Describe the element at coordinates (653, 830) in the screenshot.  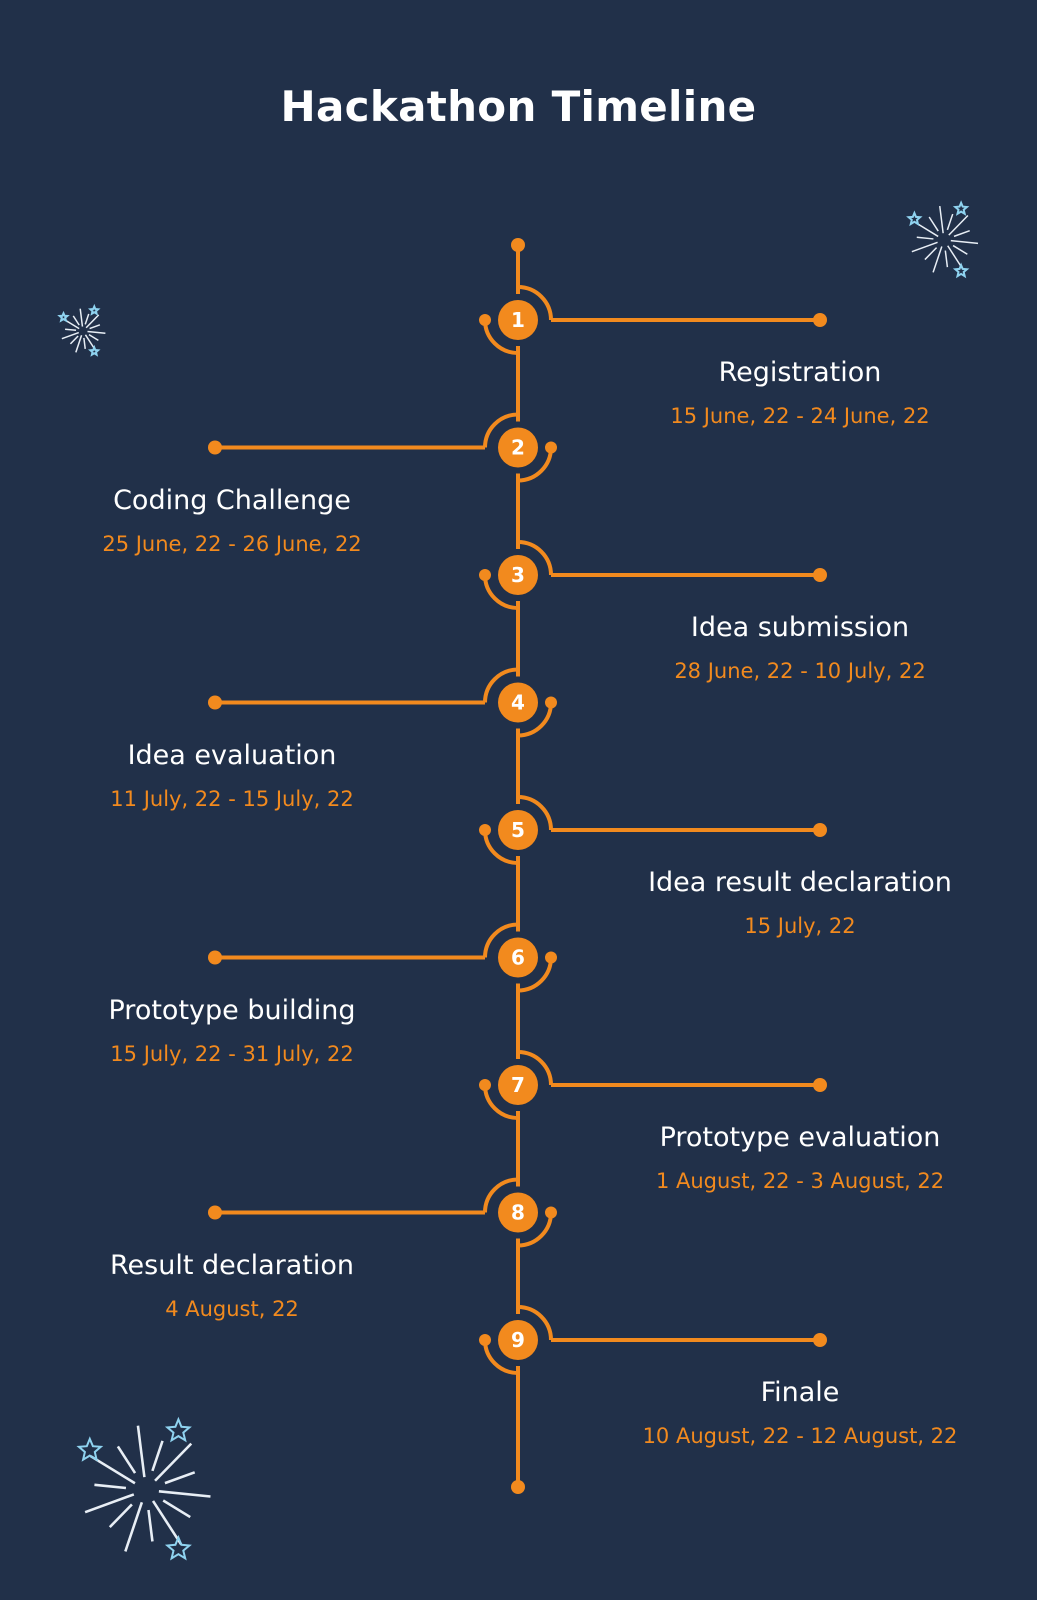
I see `milestone-node: 5` at that location.